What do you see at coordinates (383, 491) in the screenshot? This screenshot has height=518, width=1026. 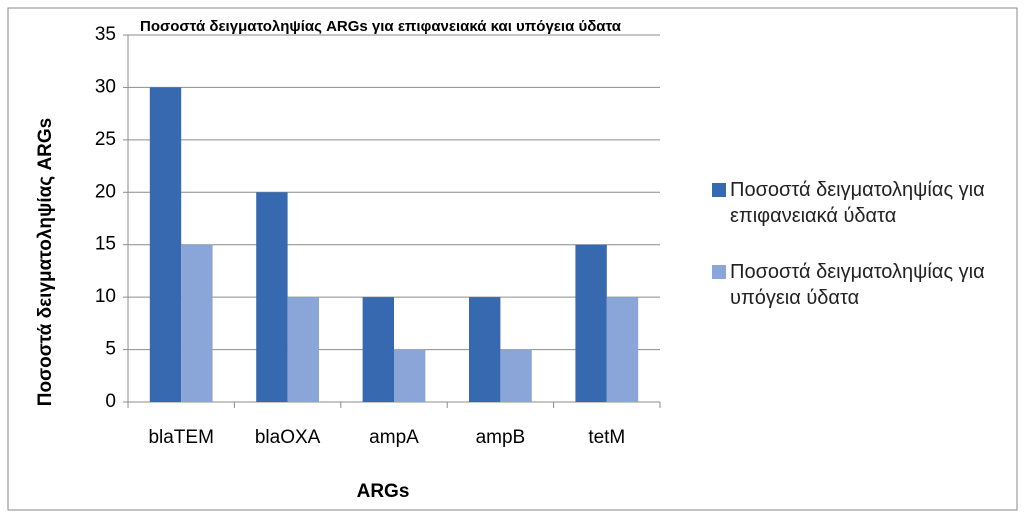 I see `x-axis-label: ARGs` at bounding box center [383, 491].